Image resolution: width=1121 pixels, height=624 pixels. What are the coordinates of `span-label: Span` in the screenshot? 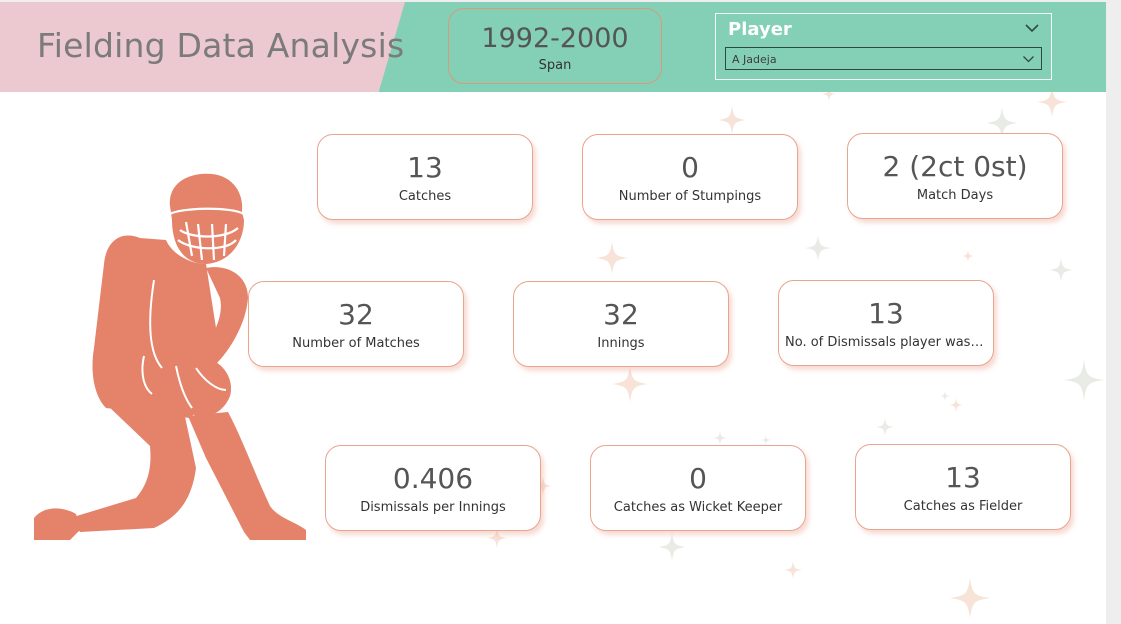 It's located at (555, 65).